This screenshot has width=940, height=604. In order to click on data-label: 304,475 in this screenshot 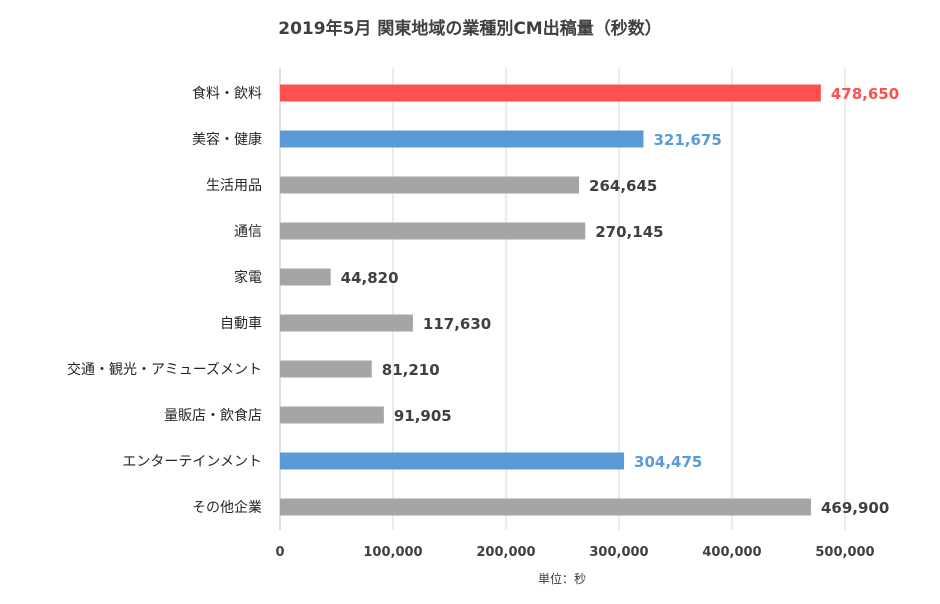, I will do `click(668, 462)`.